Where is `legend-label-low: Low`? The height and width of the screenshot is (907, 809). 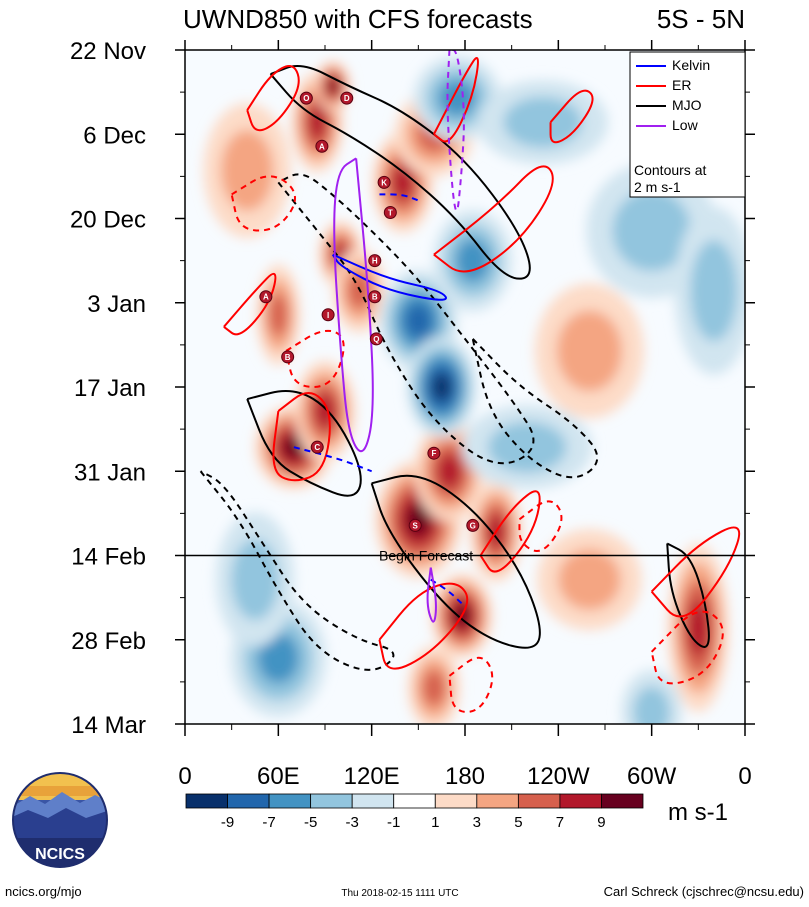
legend-label-low: Low is located at coordinates (685, 125).